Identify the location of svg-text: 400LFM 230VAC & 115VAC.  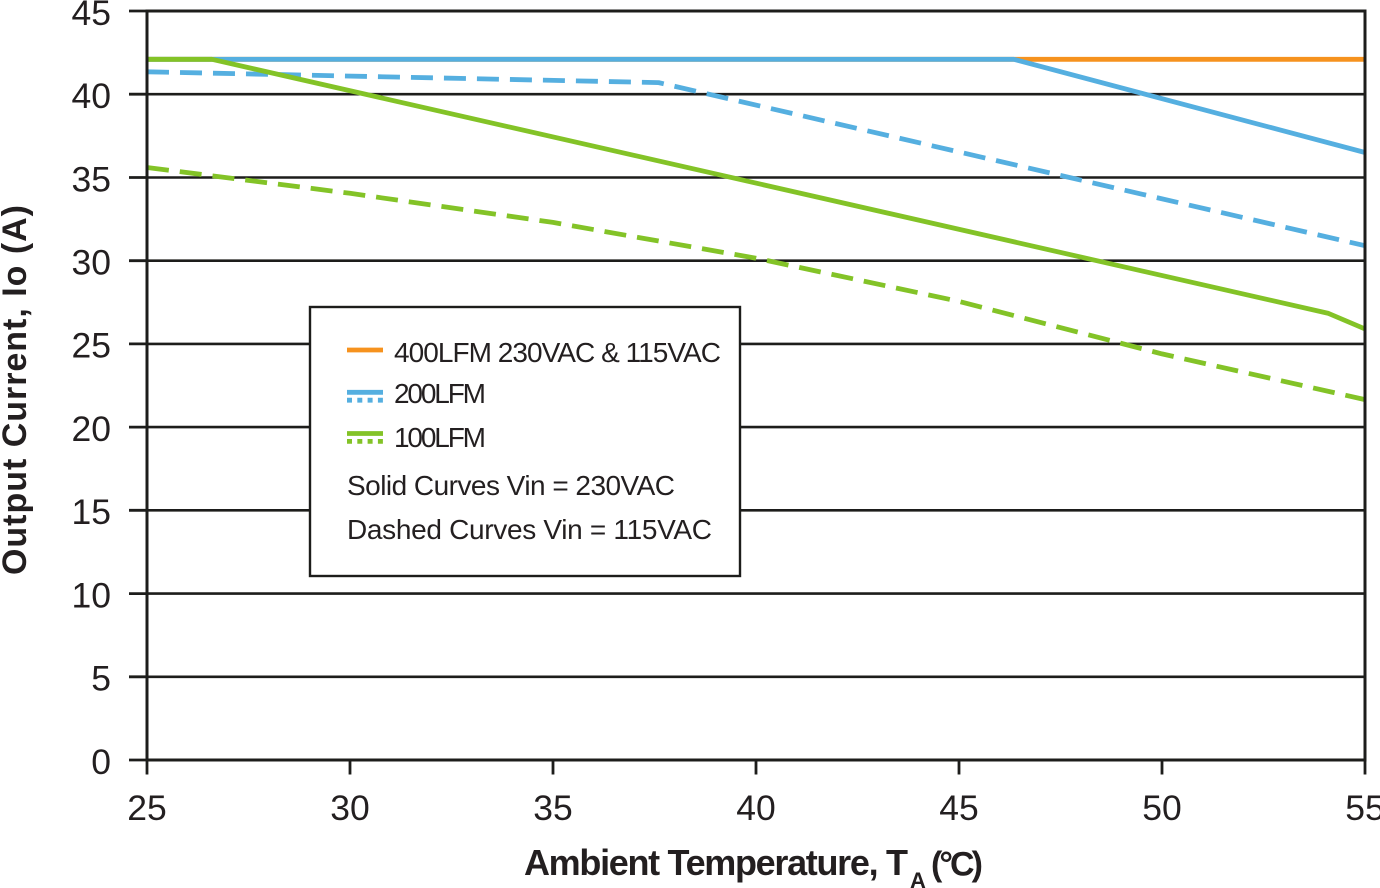
(557, 352).